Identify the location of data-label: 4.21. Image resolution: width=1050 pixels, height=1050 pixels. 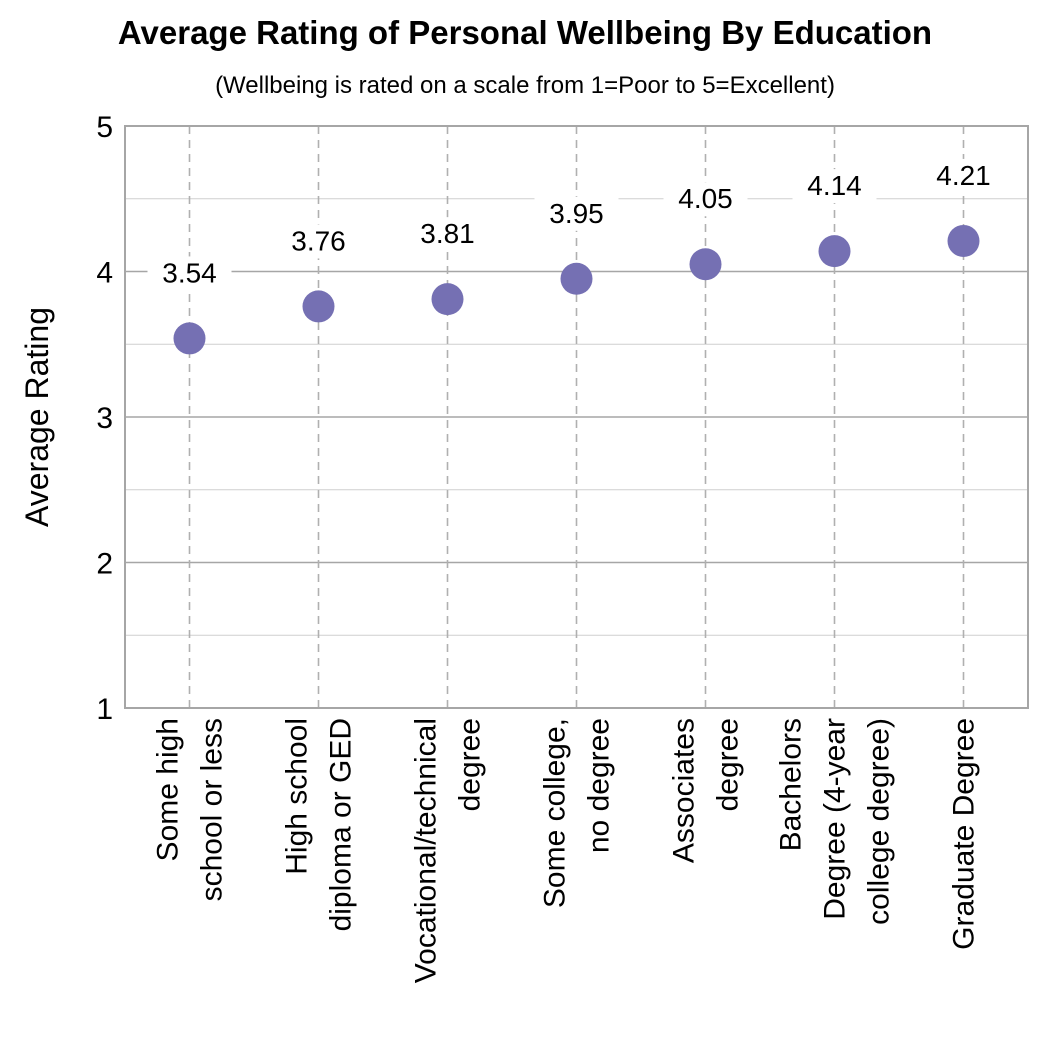
(963, 175).